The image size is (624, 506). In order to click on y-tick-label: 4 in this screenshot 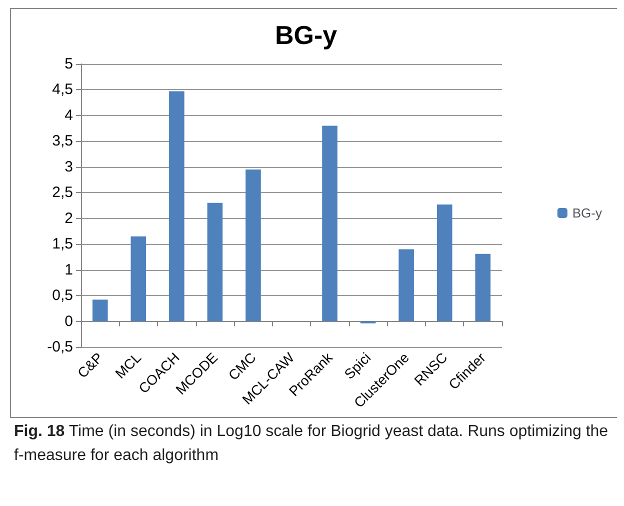, I will do `click(68, 115)`.